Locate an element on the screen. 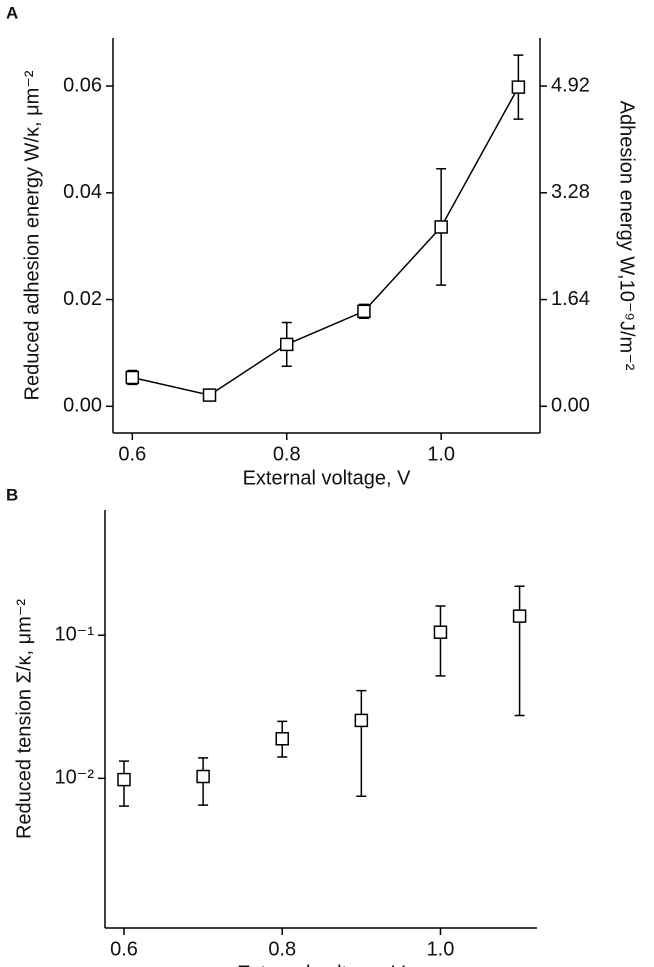 The image size is (654, 967). y-tick-label: 0.02 is located at coordinates (82, 299).